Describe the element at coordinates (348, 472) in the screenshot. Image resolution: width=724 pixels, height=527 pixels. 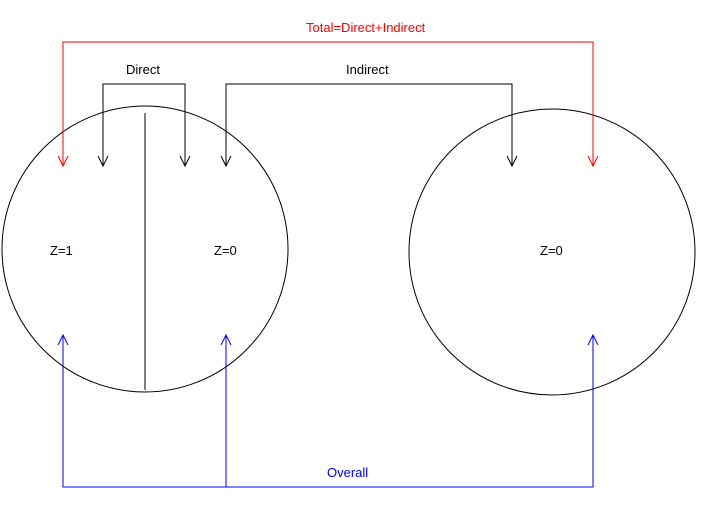
I see `overall-label: Overall` at that location.